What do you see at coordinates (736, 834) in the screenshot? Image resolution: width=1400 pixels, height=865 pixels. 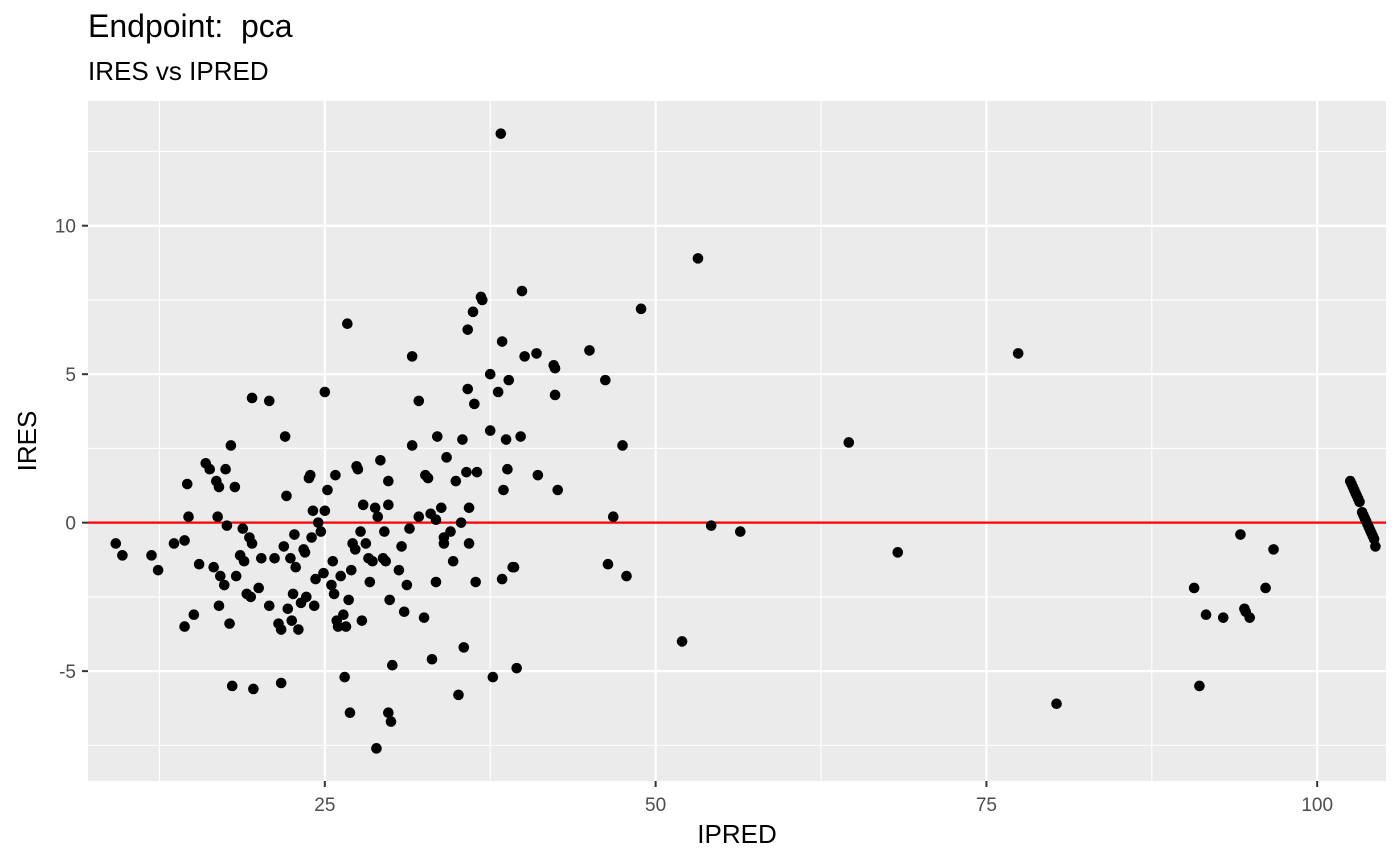 I see `x-axis-title: IPRED` at bounding box center [736, 834].